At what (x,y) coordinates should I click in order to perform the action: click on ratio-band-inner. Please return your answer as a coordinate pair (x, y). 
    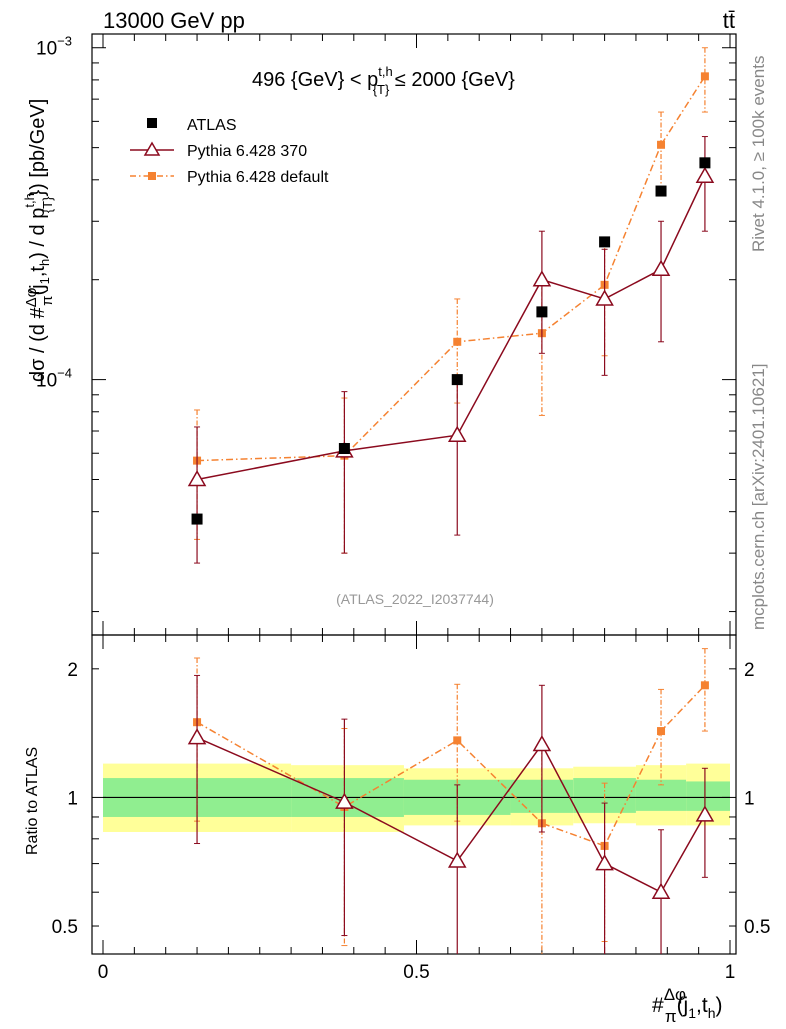
    Looking at the image, I should click on (708, 796).